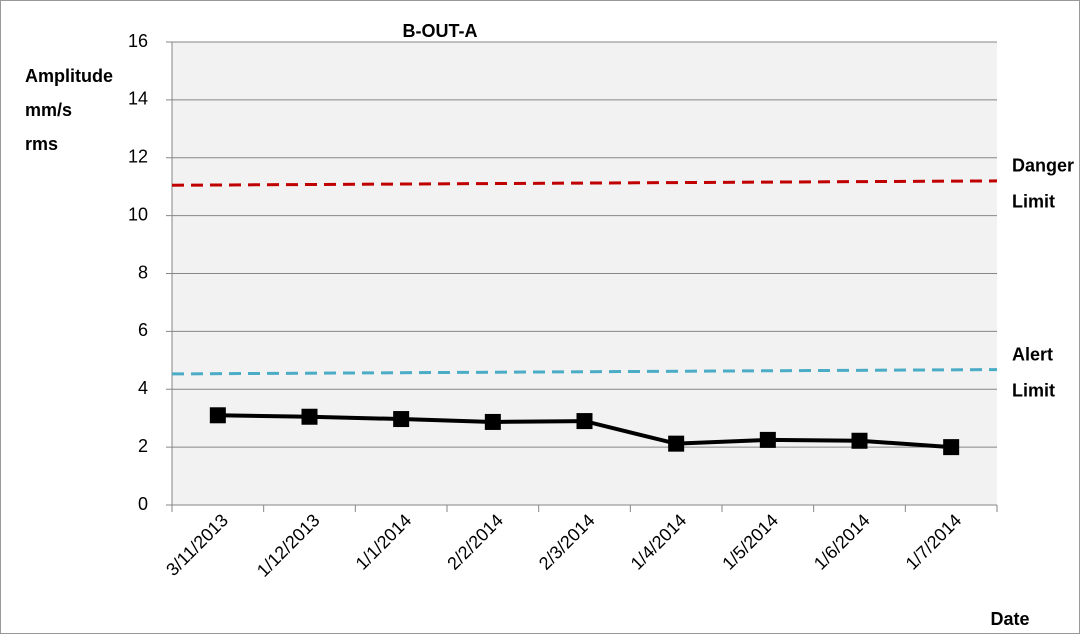 This screenshot has height=635, width=1081. Describe the element at coordinates (440, 31) in the screenshot. I see `chart-title: B-OUT-A` at that location.